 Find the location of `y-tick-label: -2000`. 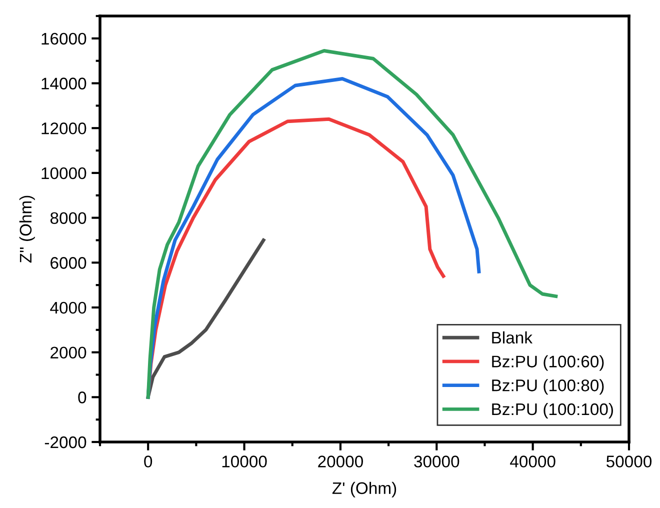

y-tick-label: -2000 is located at coordinates (65, 442).